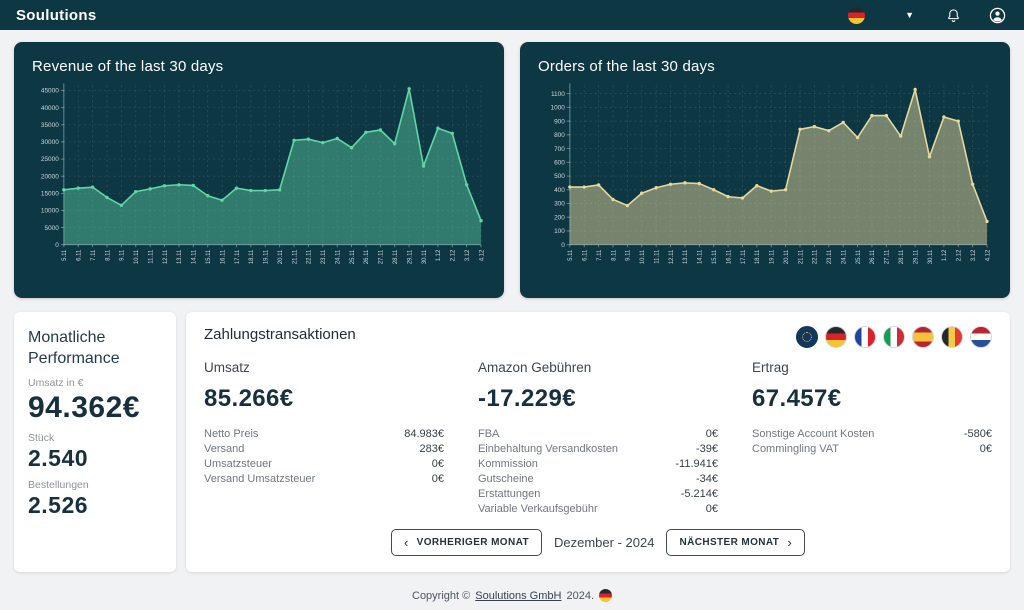 The image size is (1024, 610). Describe the element at coordinates (74, 348) in the screenshot. I see `monthly-performance-title: Monatliche Performance` at that location.